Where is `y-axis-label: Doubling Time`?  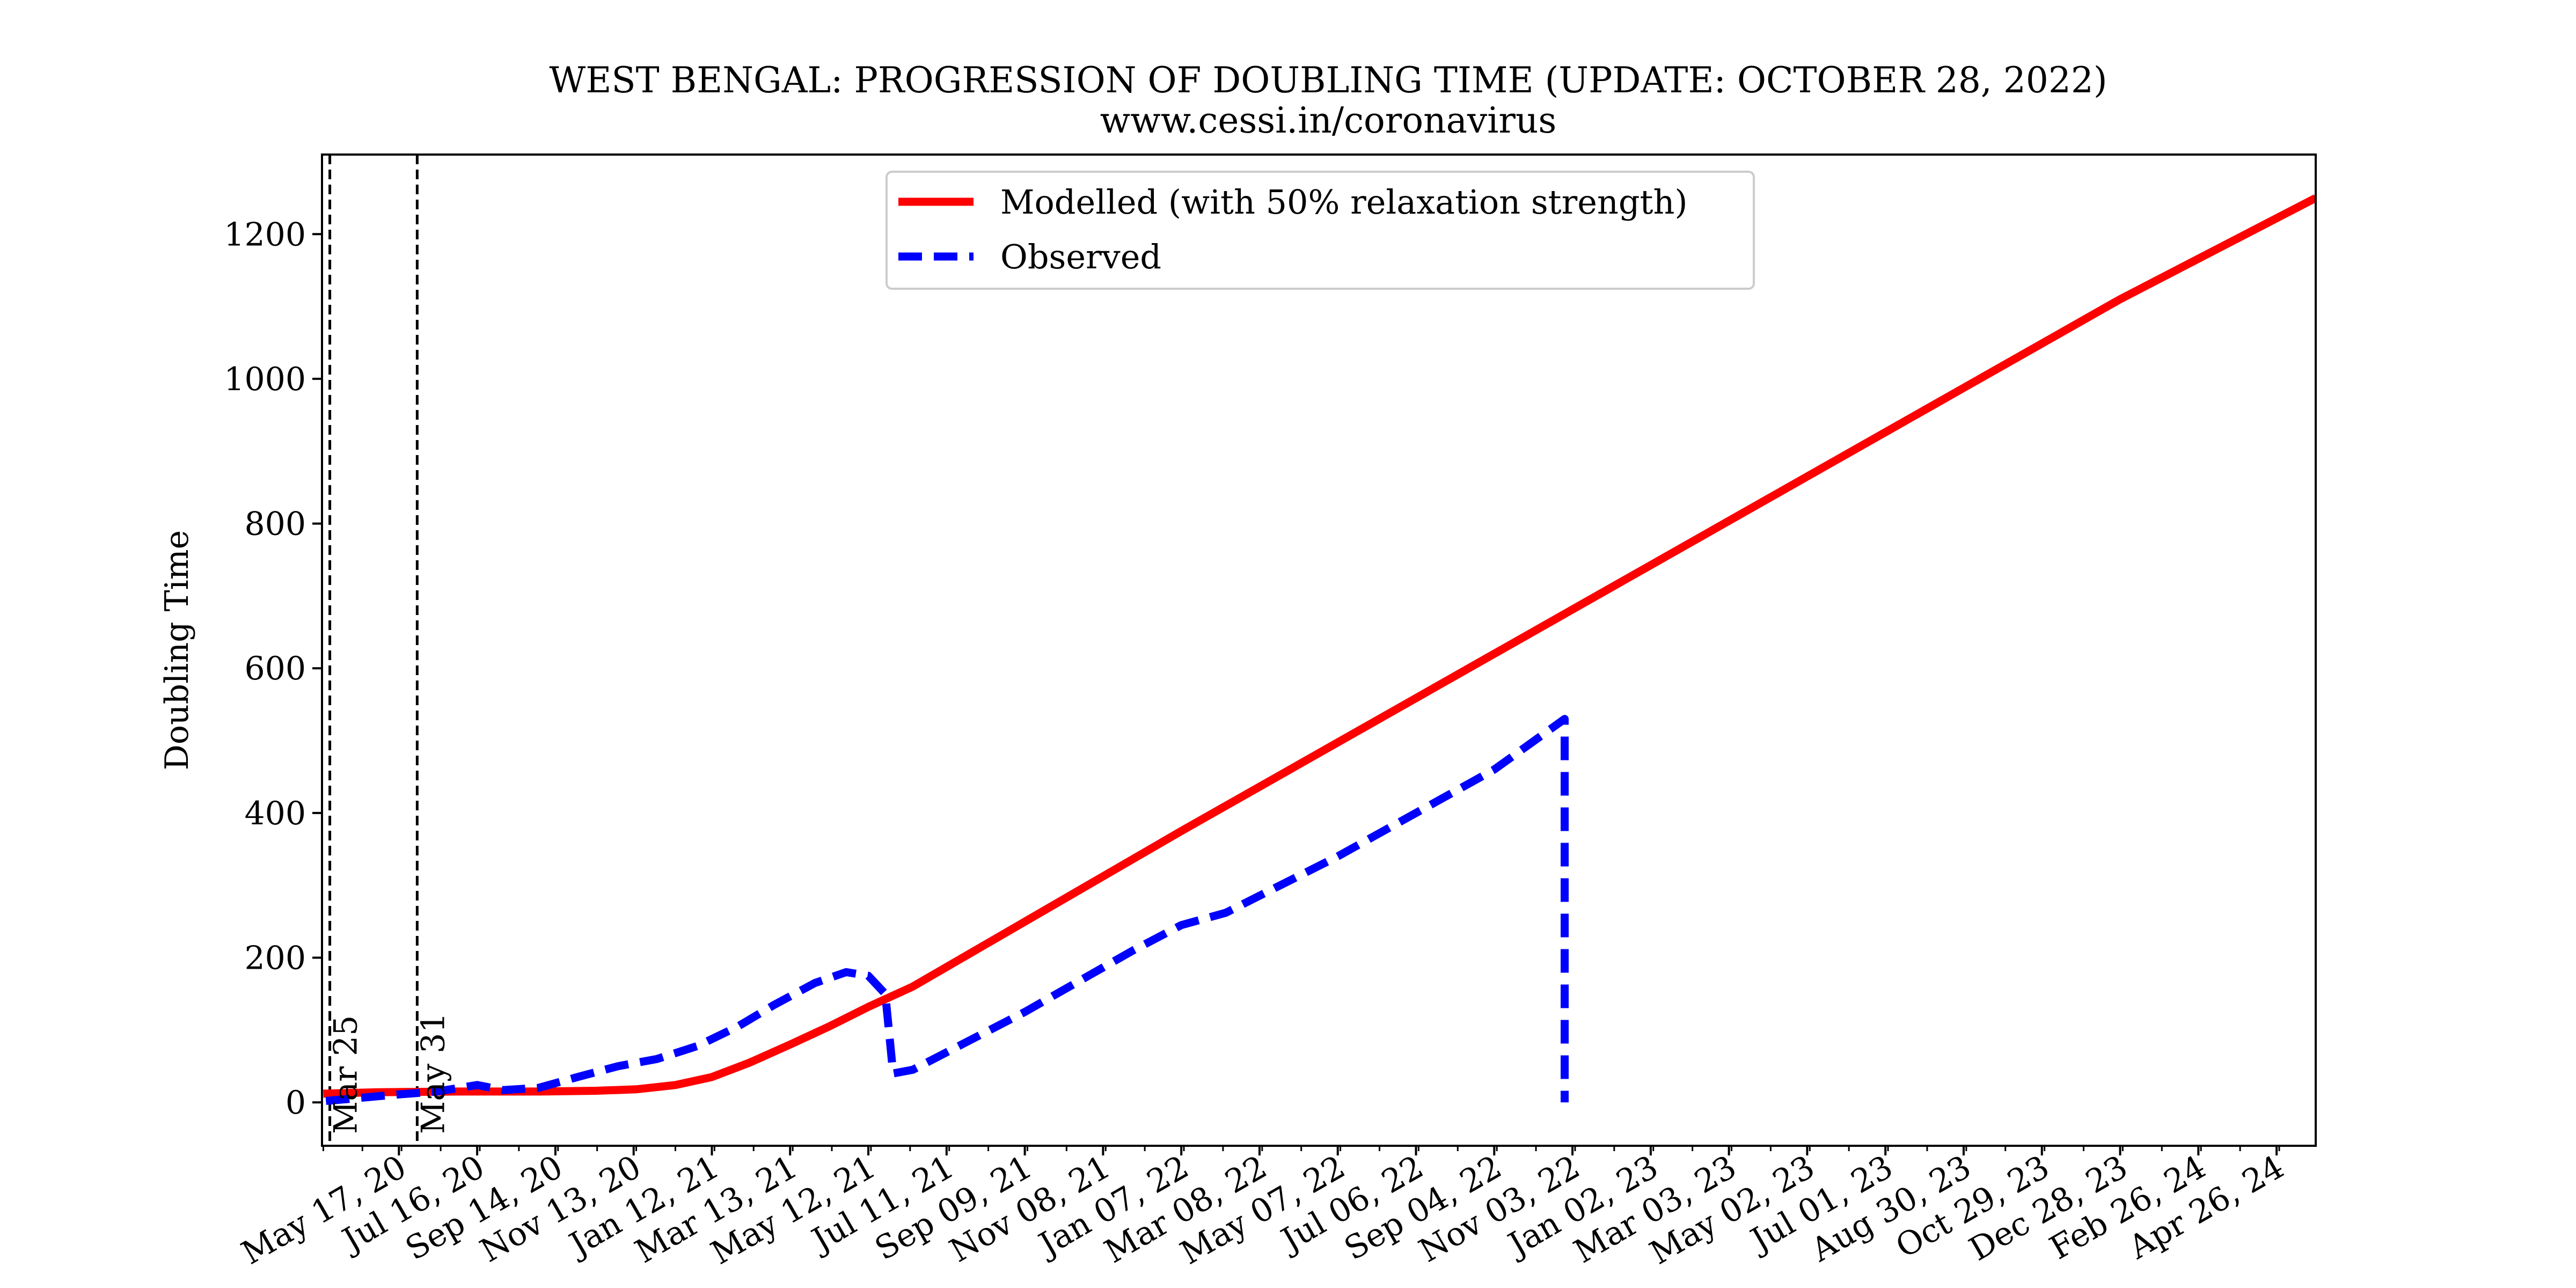 y-axis-label: Doubling Time is located at coordinates (177, 650).